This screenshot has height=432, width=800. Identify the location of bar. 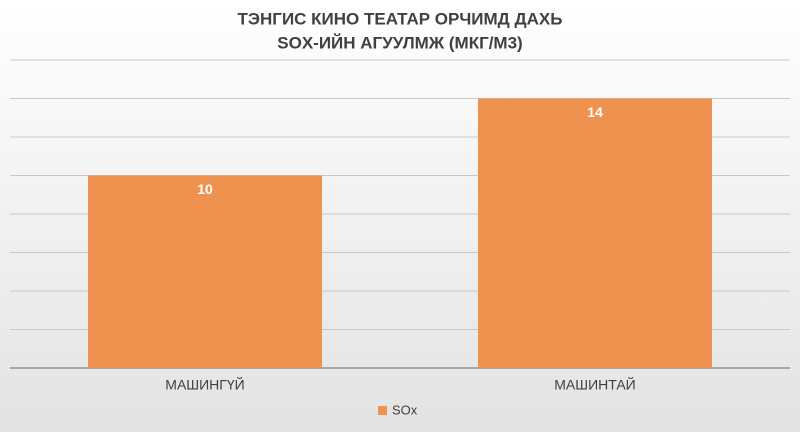
(205, 271).